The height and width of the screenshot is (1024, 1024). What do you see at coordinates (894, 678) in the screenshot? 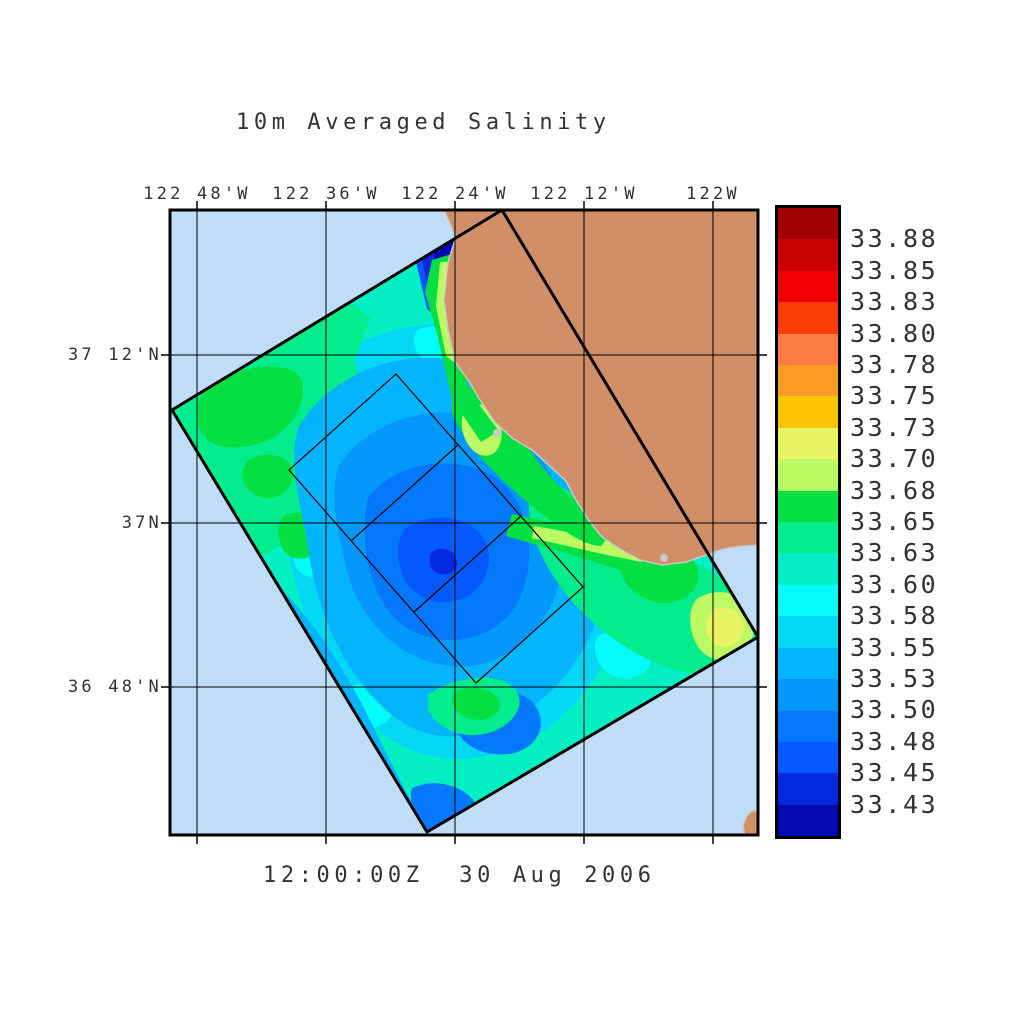
I see `colorbar-tick-label: 33.53` at bounding box center [894, 678].